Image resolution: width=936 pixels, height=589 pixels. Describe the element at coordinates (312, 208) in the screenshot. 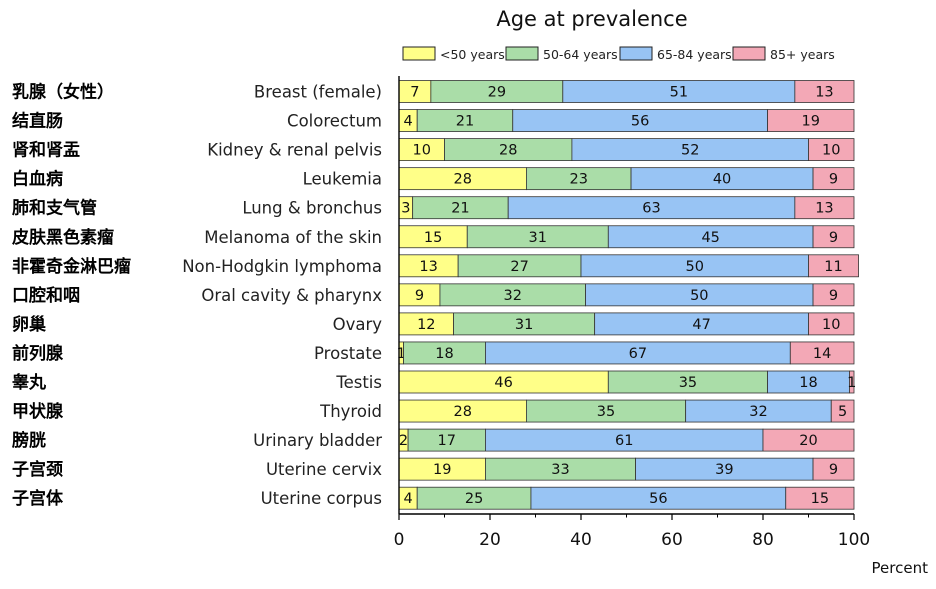

I see `category-label-en: Lung & bronchus` at that location.